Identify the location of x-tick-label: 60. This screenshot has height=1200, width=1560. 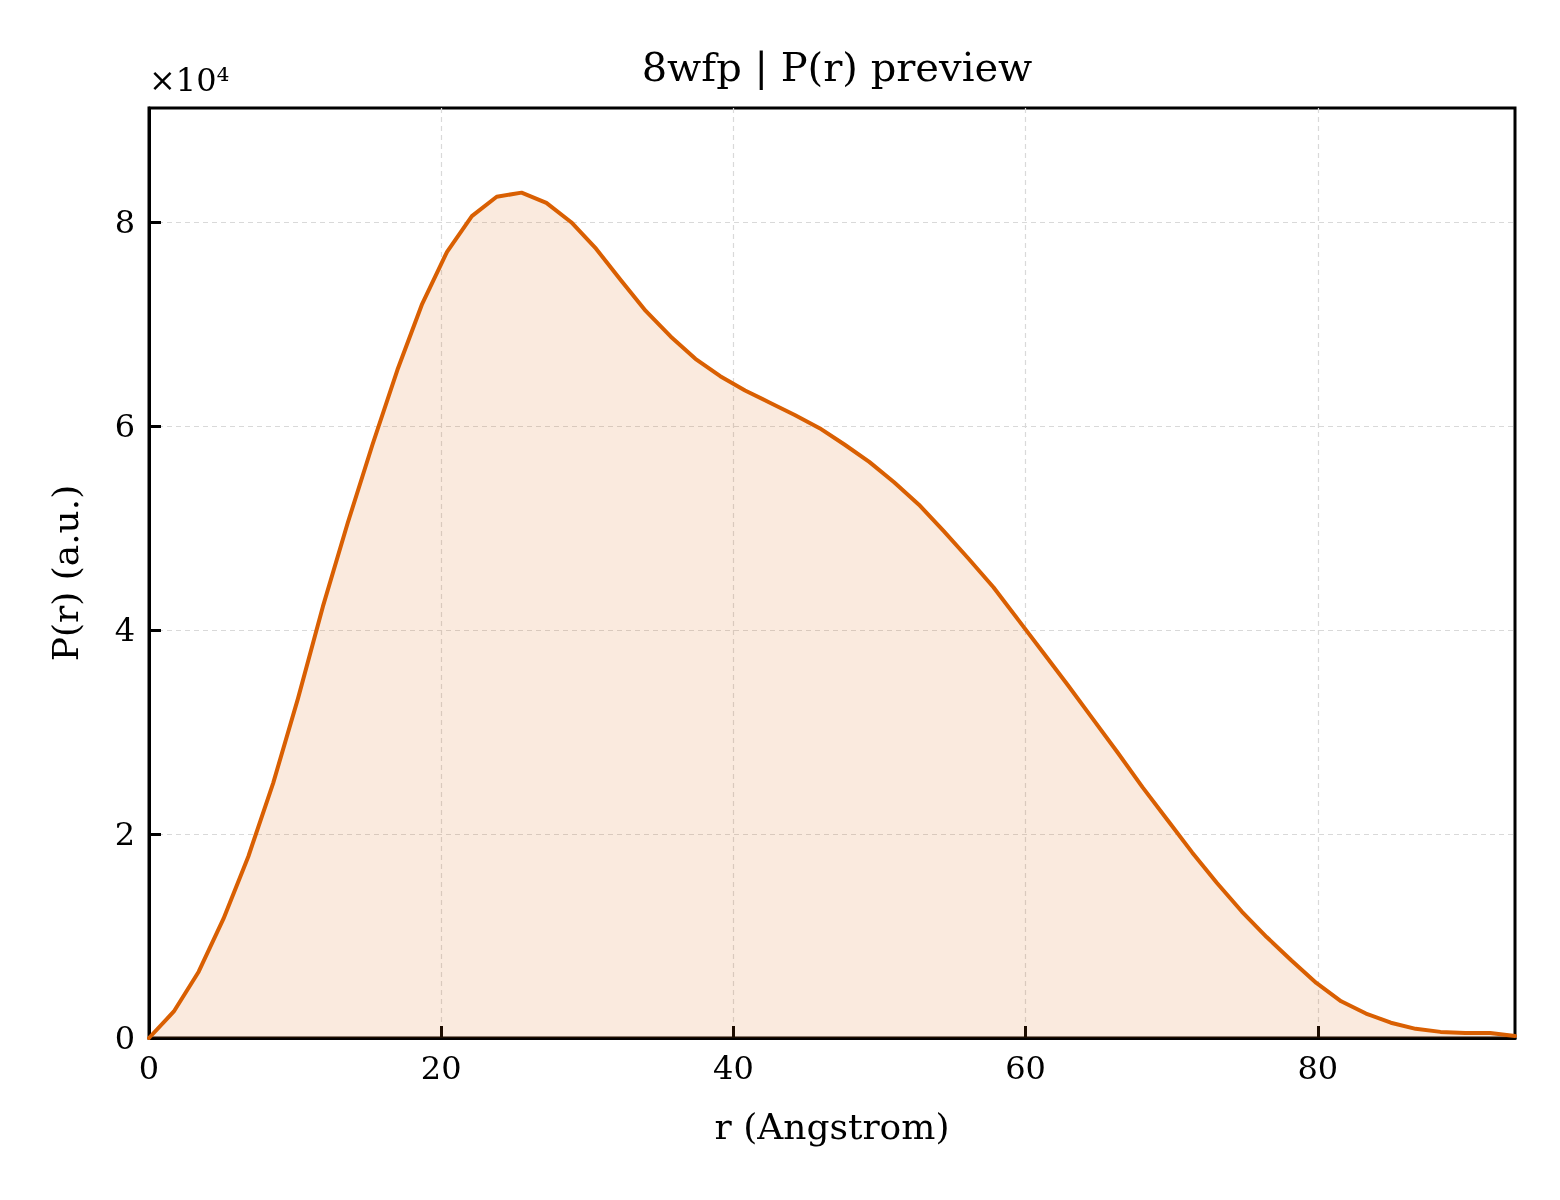
(1025, 1068).